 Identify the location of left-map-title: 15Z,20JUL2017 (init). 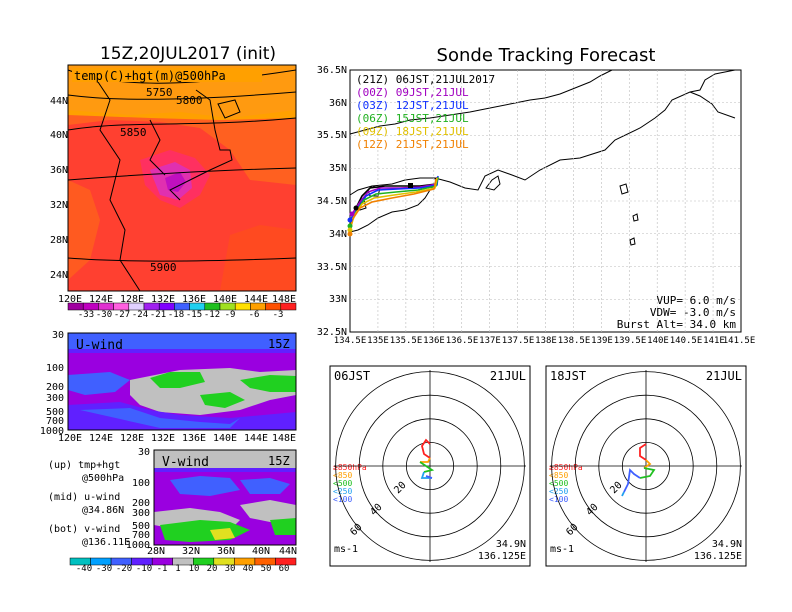
(188, 54).